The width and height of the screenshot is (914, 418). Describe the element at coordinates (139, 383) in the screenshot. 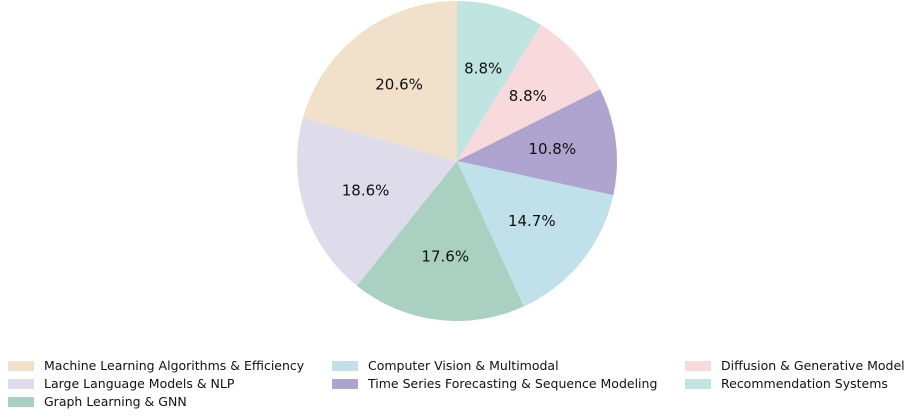

I see `legend-label: Large Language Models & NLP` at that location.